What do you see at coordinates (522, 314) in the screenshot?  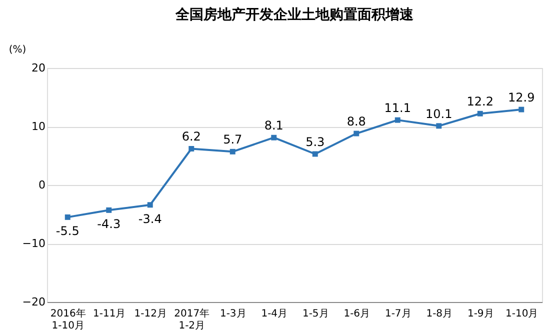 I see `x-tick-label: 1-10月` at bounding box center [522, 314].